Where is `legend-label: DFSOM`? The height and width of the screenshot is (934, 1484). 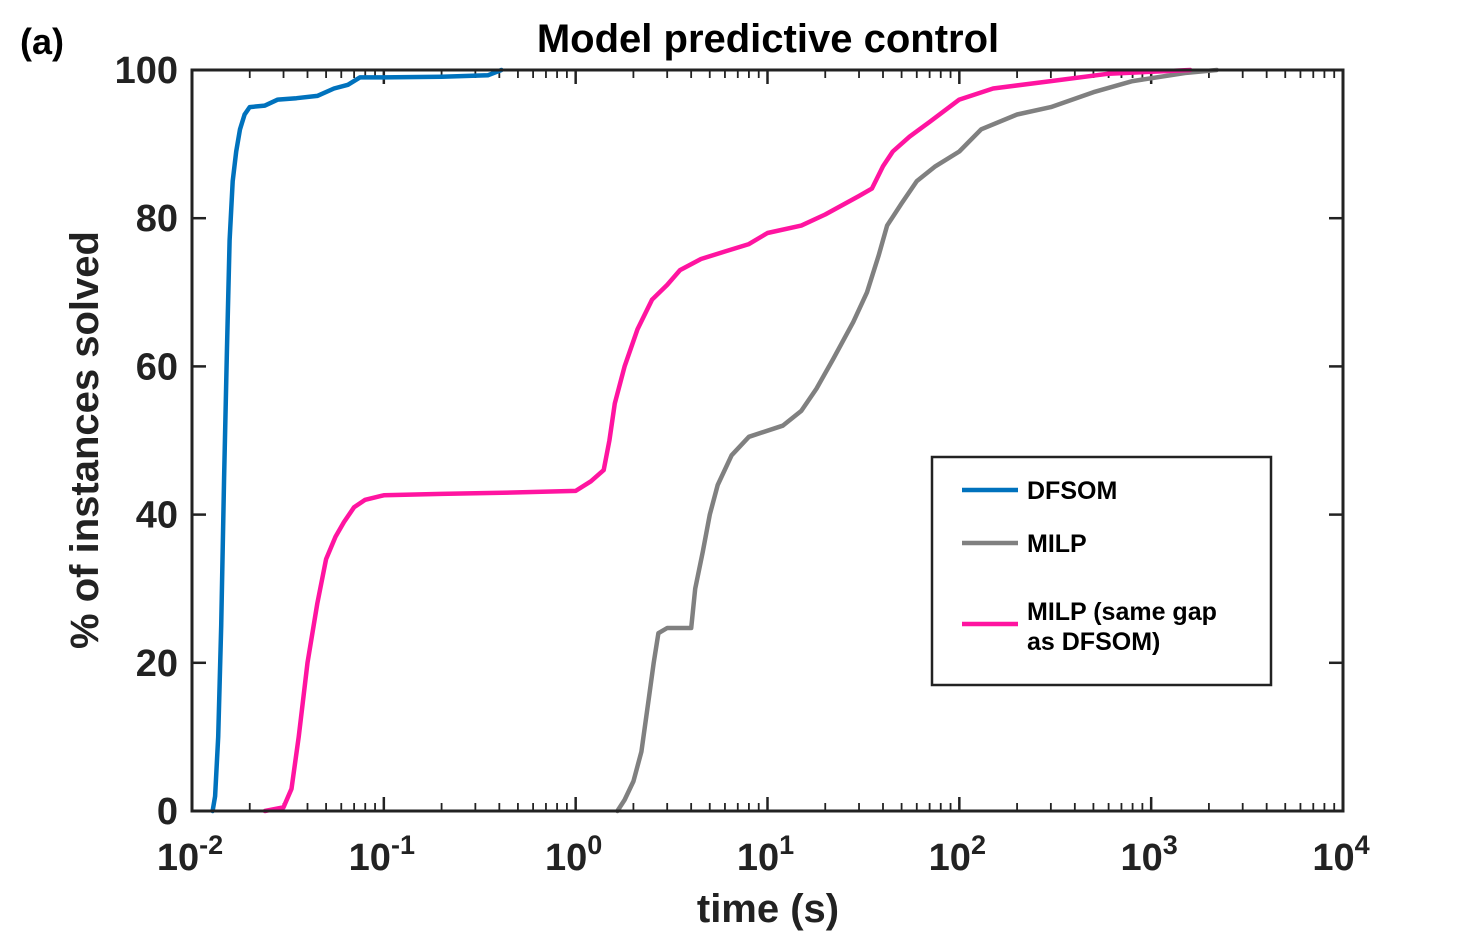 legend-label: DFSOM is located at coordinates (1072, 491).